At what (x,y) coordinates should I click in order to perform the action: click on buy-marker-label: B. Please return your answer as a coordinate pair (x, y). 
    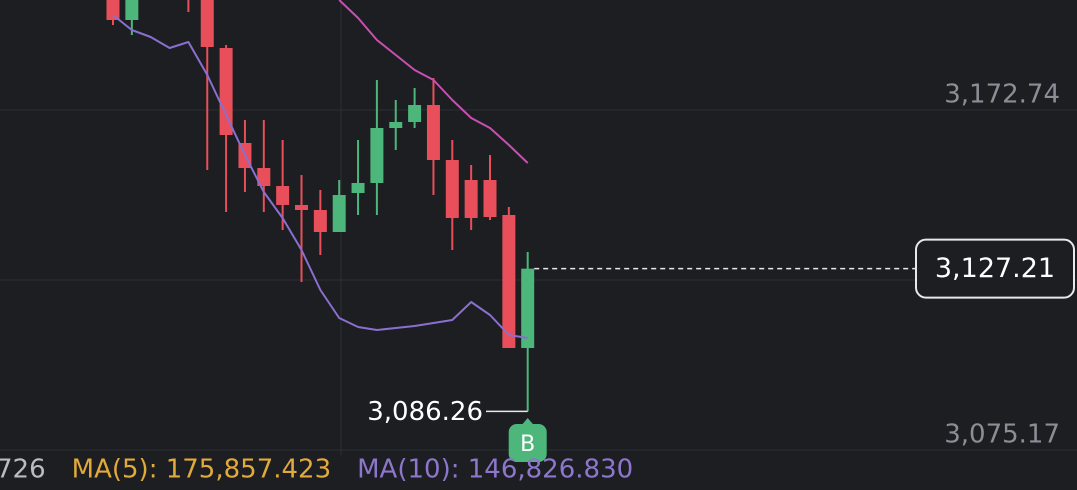
    Looking at the image, I should click on (527, 444).